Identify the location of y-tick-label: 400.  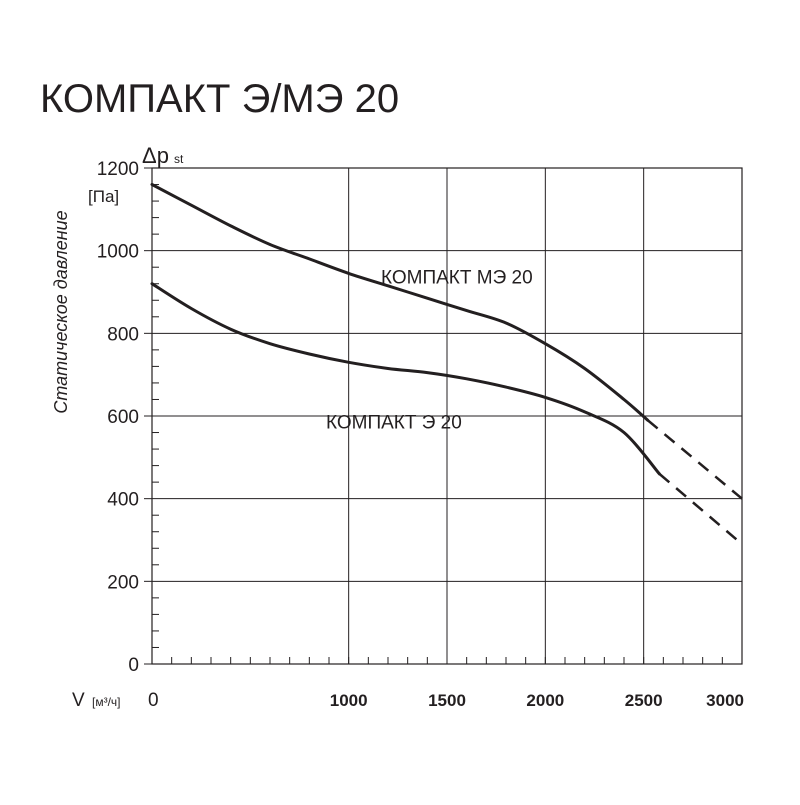
(123, 500).